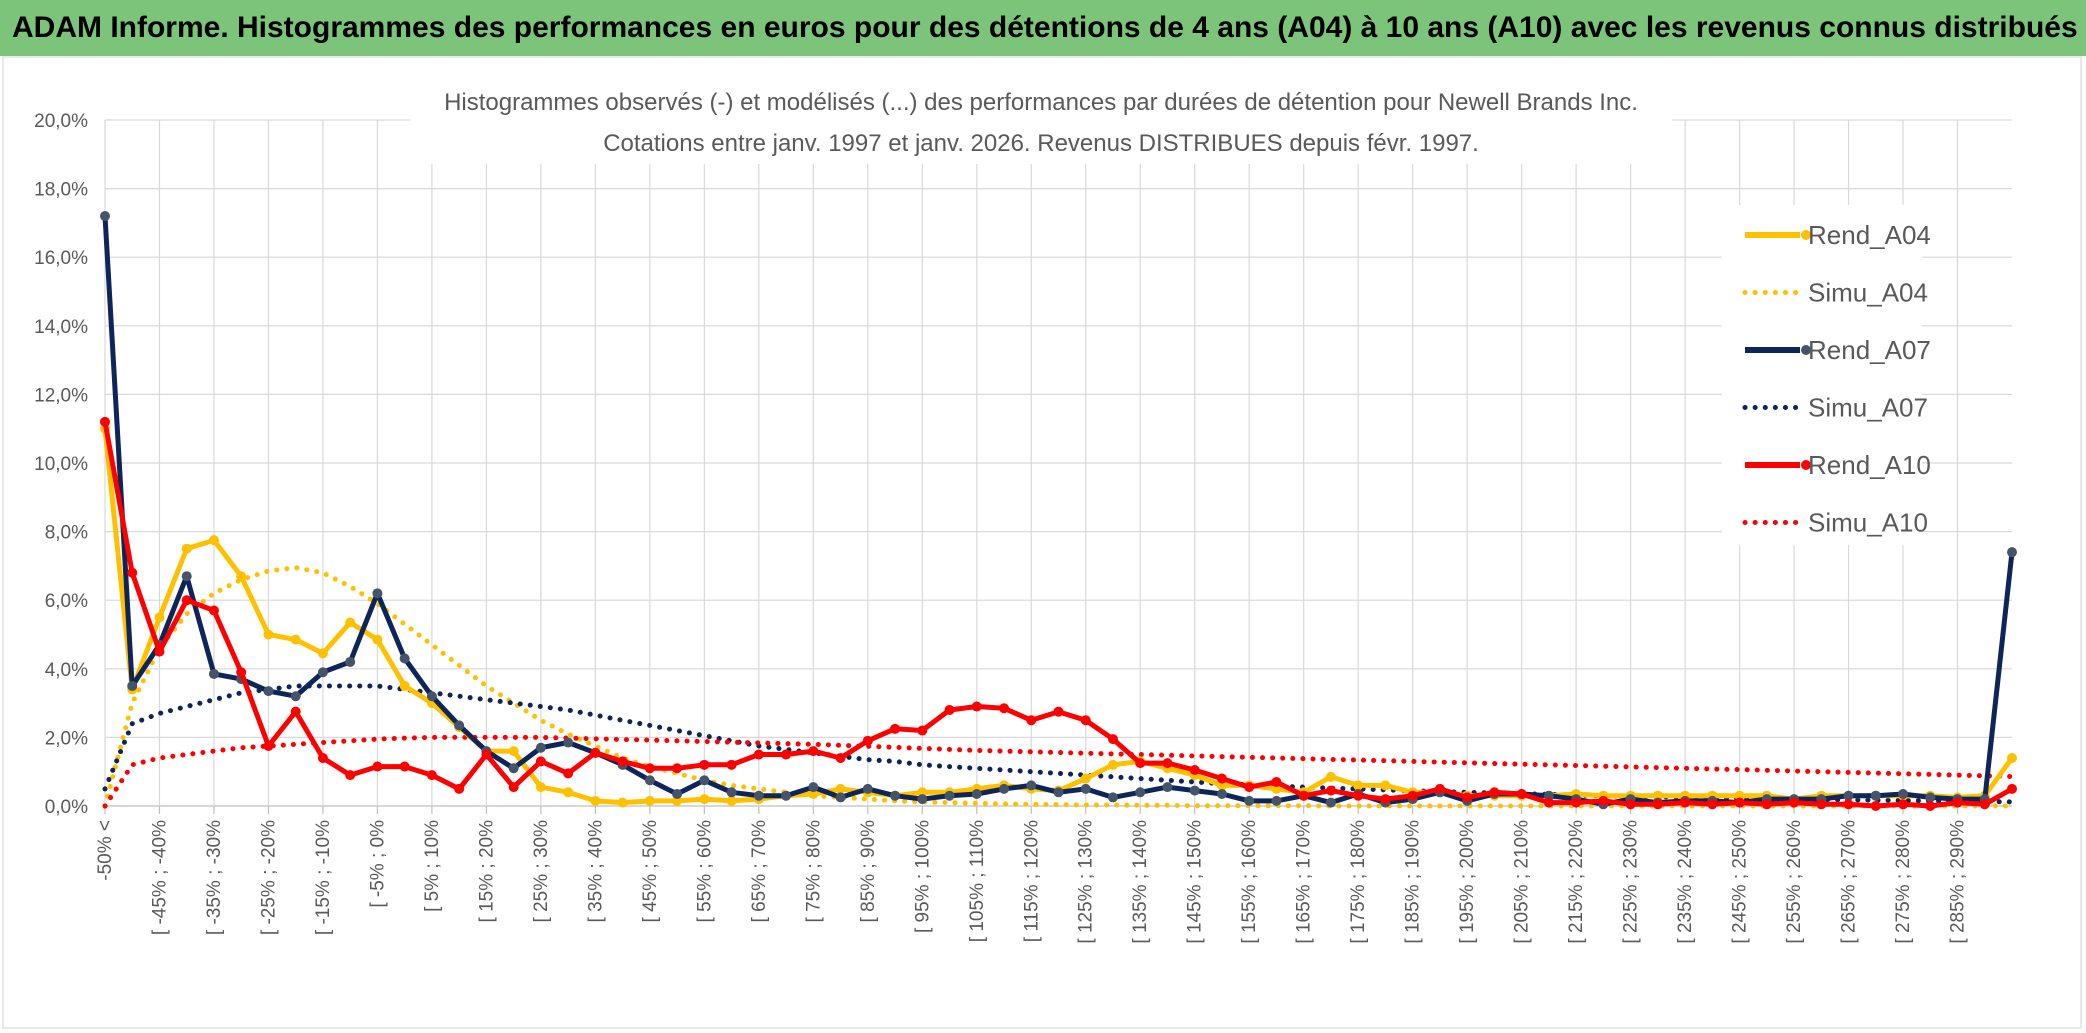 Image resolution: width=2086 pixels, height=1033 pixels. I want to click on legend-item-simu-a04: Simu_A04, so click(1835, 293).